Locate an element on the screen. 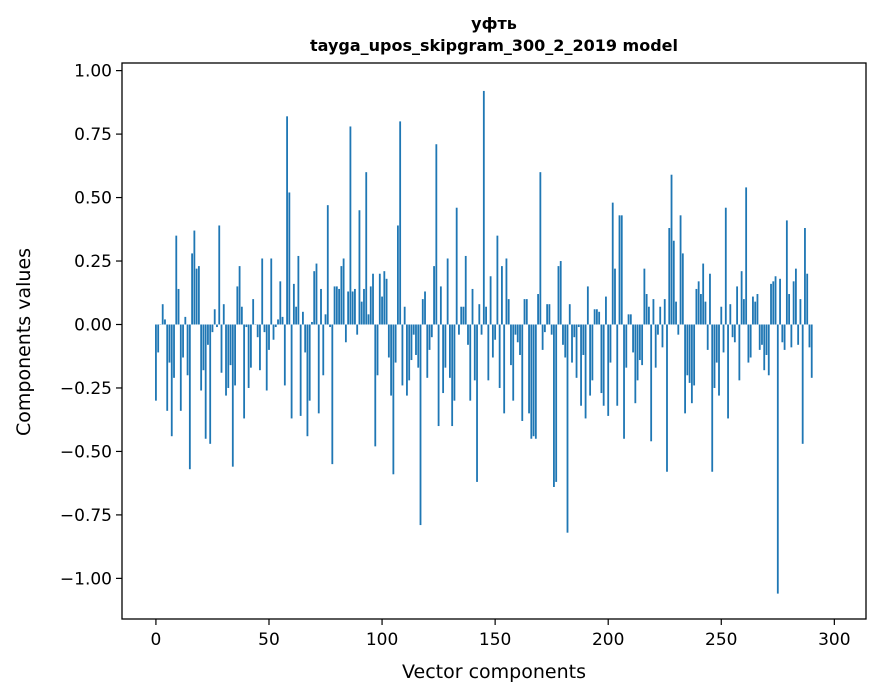 This screenshot has height=696, width=880. y-tick-label: 0.25 is located at coordinates (93, 262).